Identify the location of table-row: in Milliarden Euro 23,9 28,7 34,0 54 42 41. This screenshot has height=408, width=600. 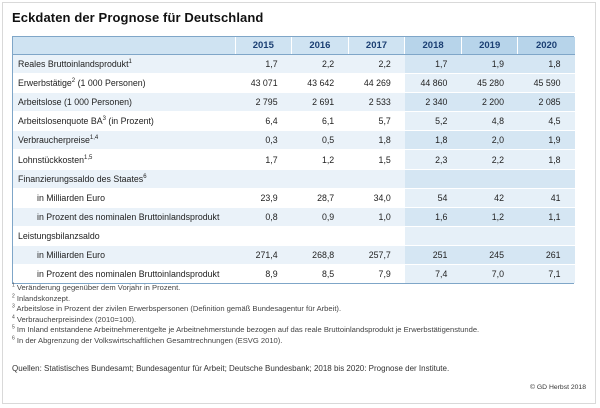
(294, 197).